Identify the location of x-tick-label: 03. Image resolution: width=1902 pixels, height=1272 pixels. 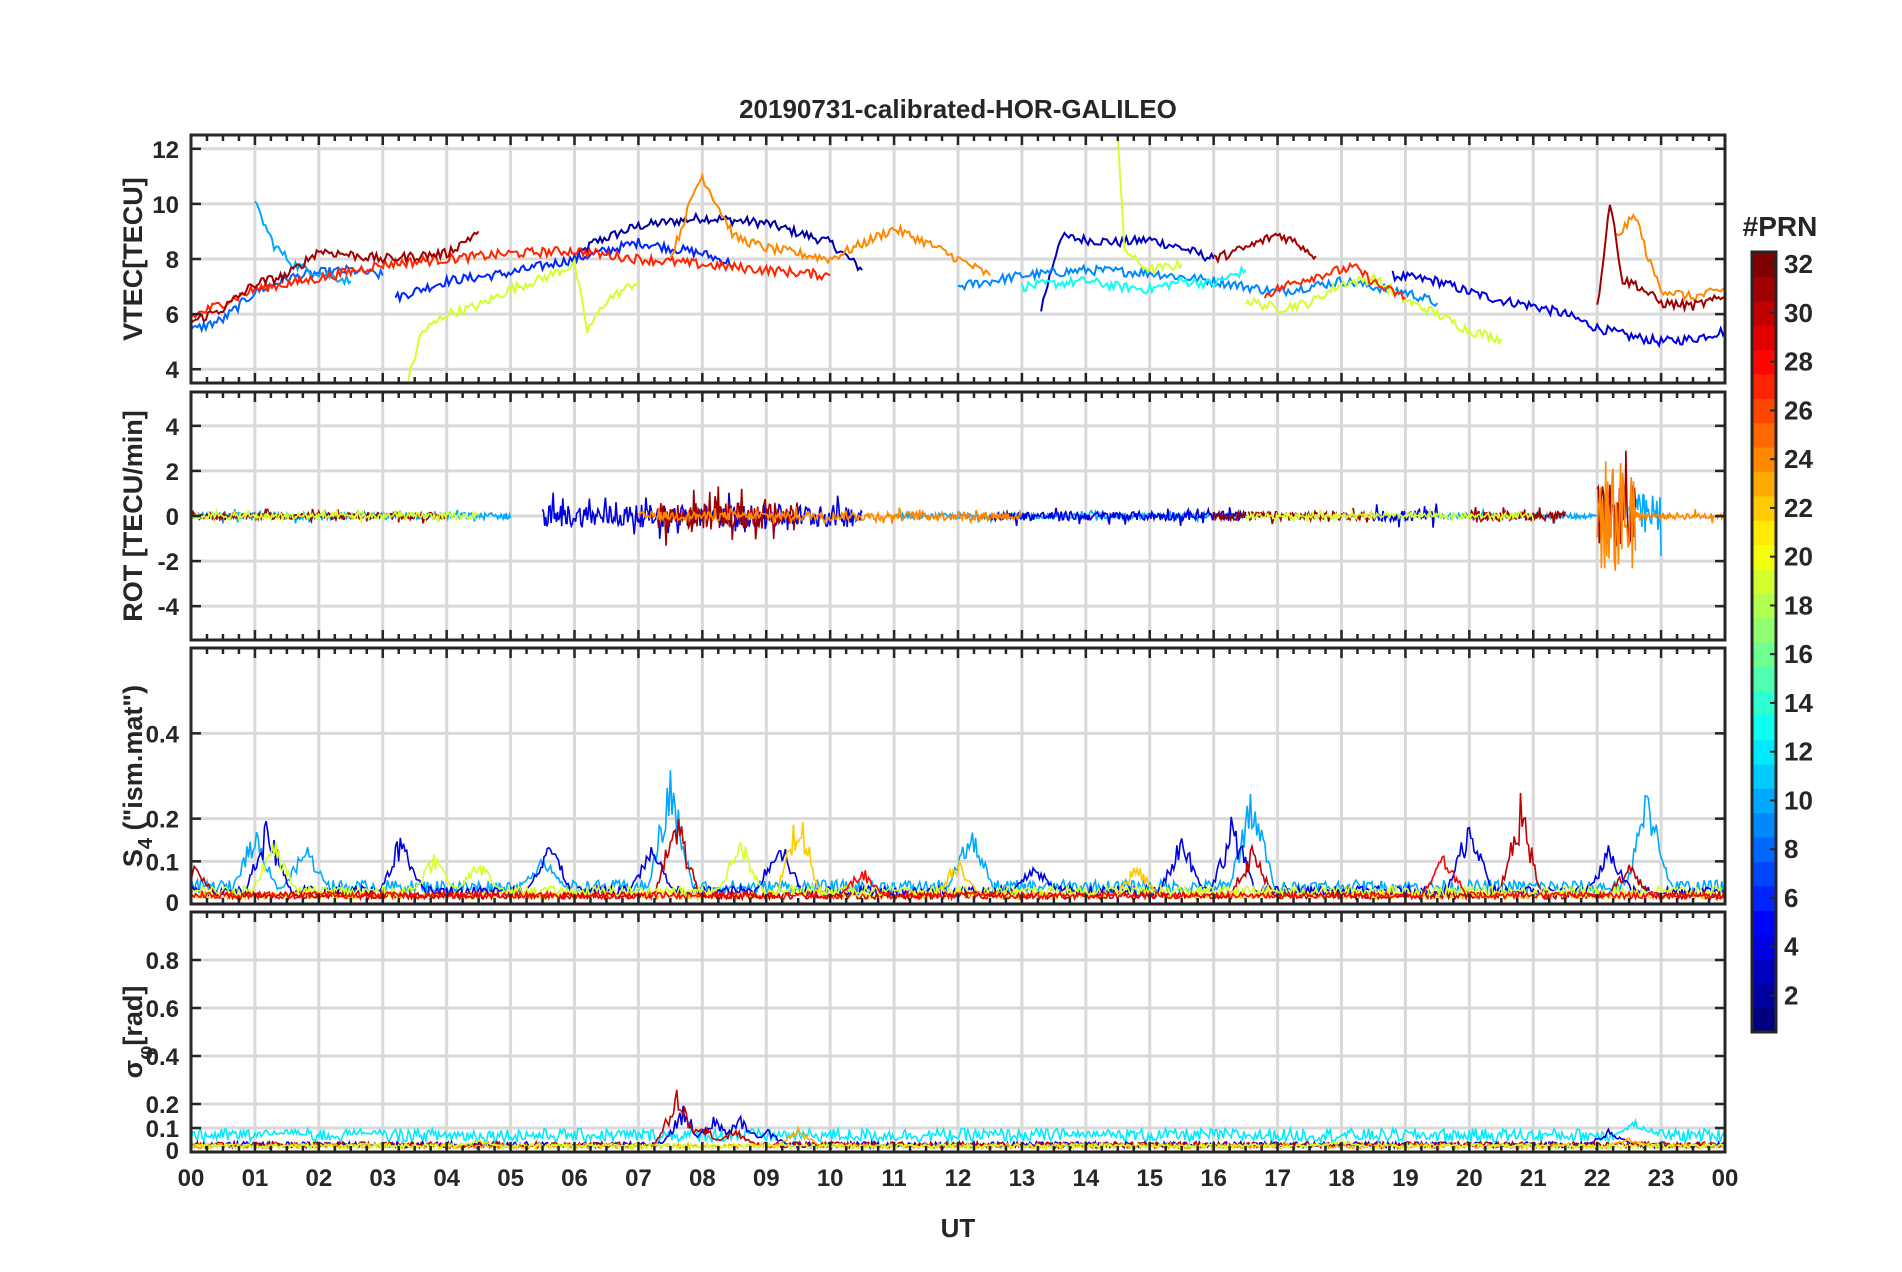
(382, 1178).